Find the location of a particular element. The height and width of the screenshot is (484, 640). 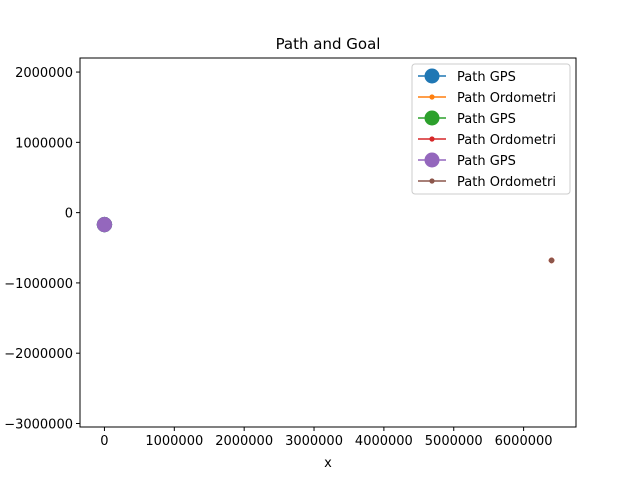

x-axis-label: x is located at coordinates (328, 463).